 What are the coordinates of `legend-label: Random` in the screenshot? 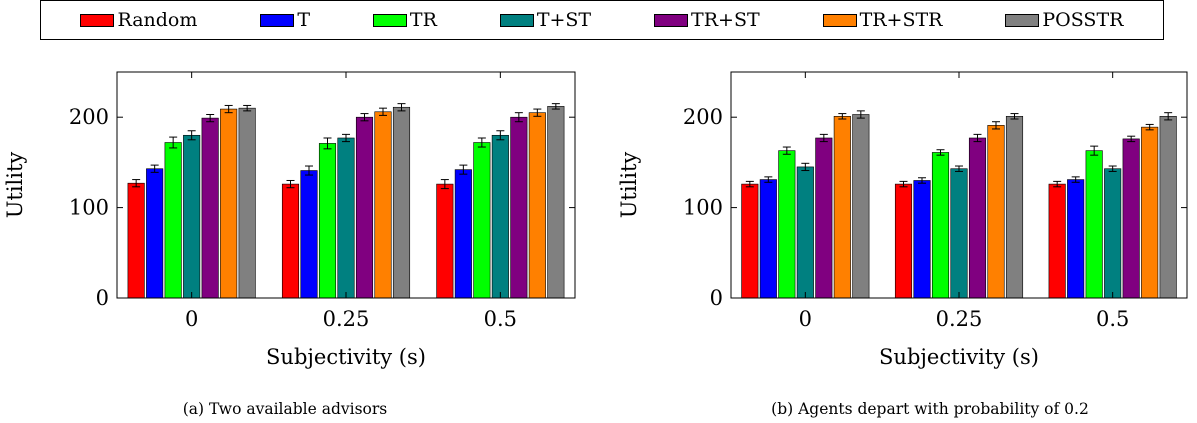 It's located at (157, 20).